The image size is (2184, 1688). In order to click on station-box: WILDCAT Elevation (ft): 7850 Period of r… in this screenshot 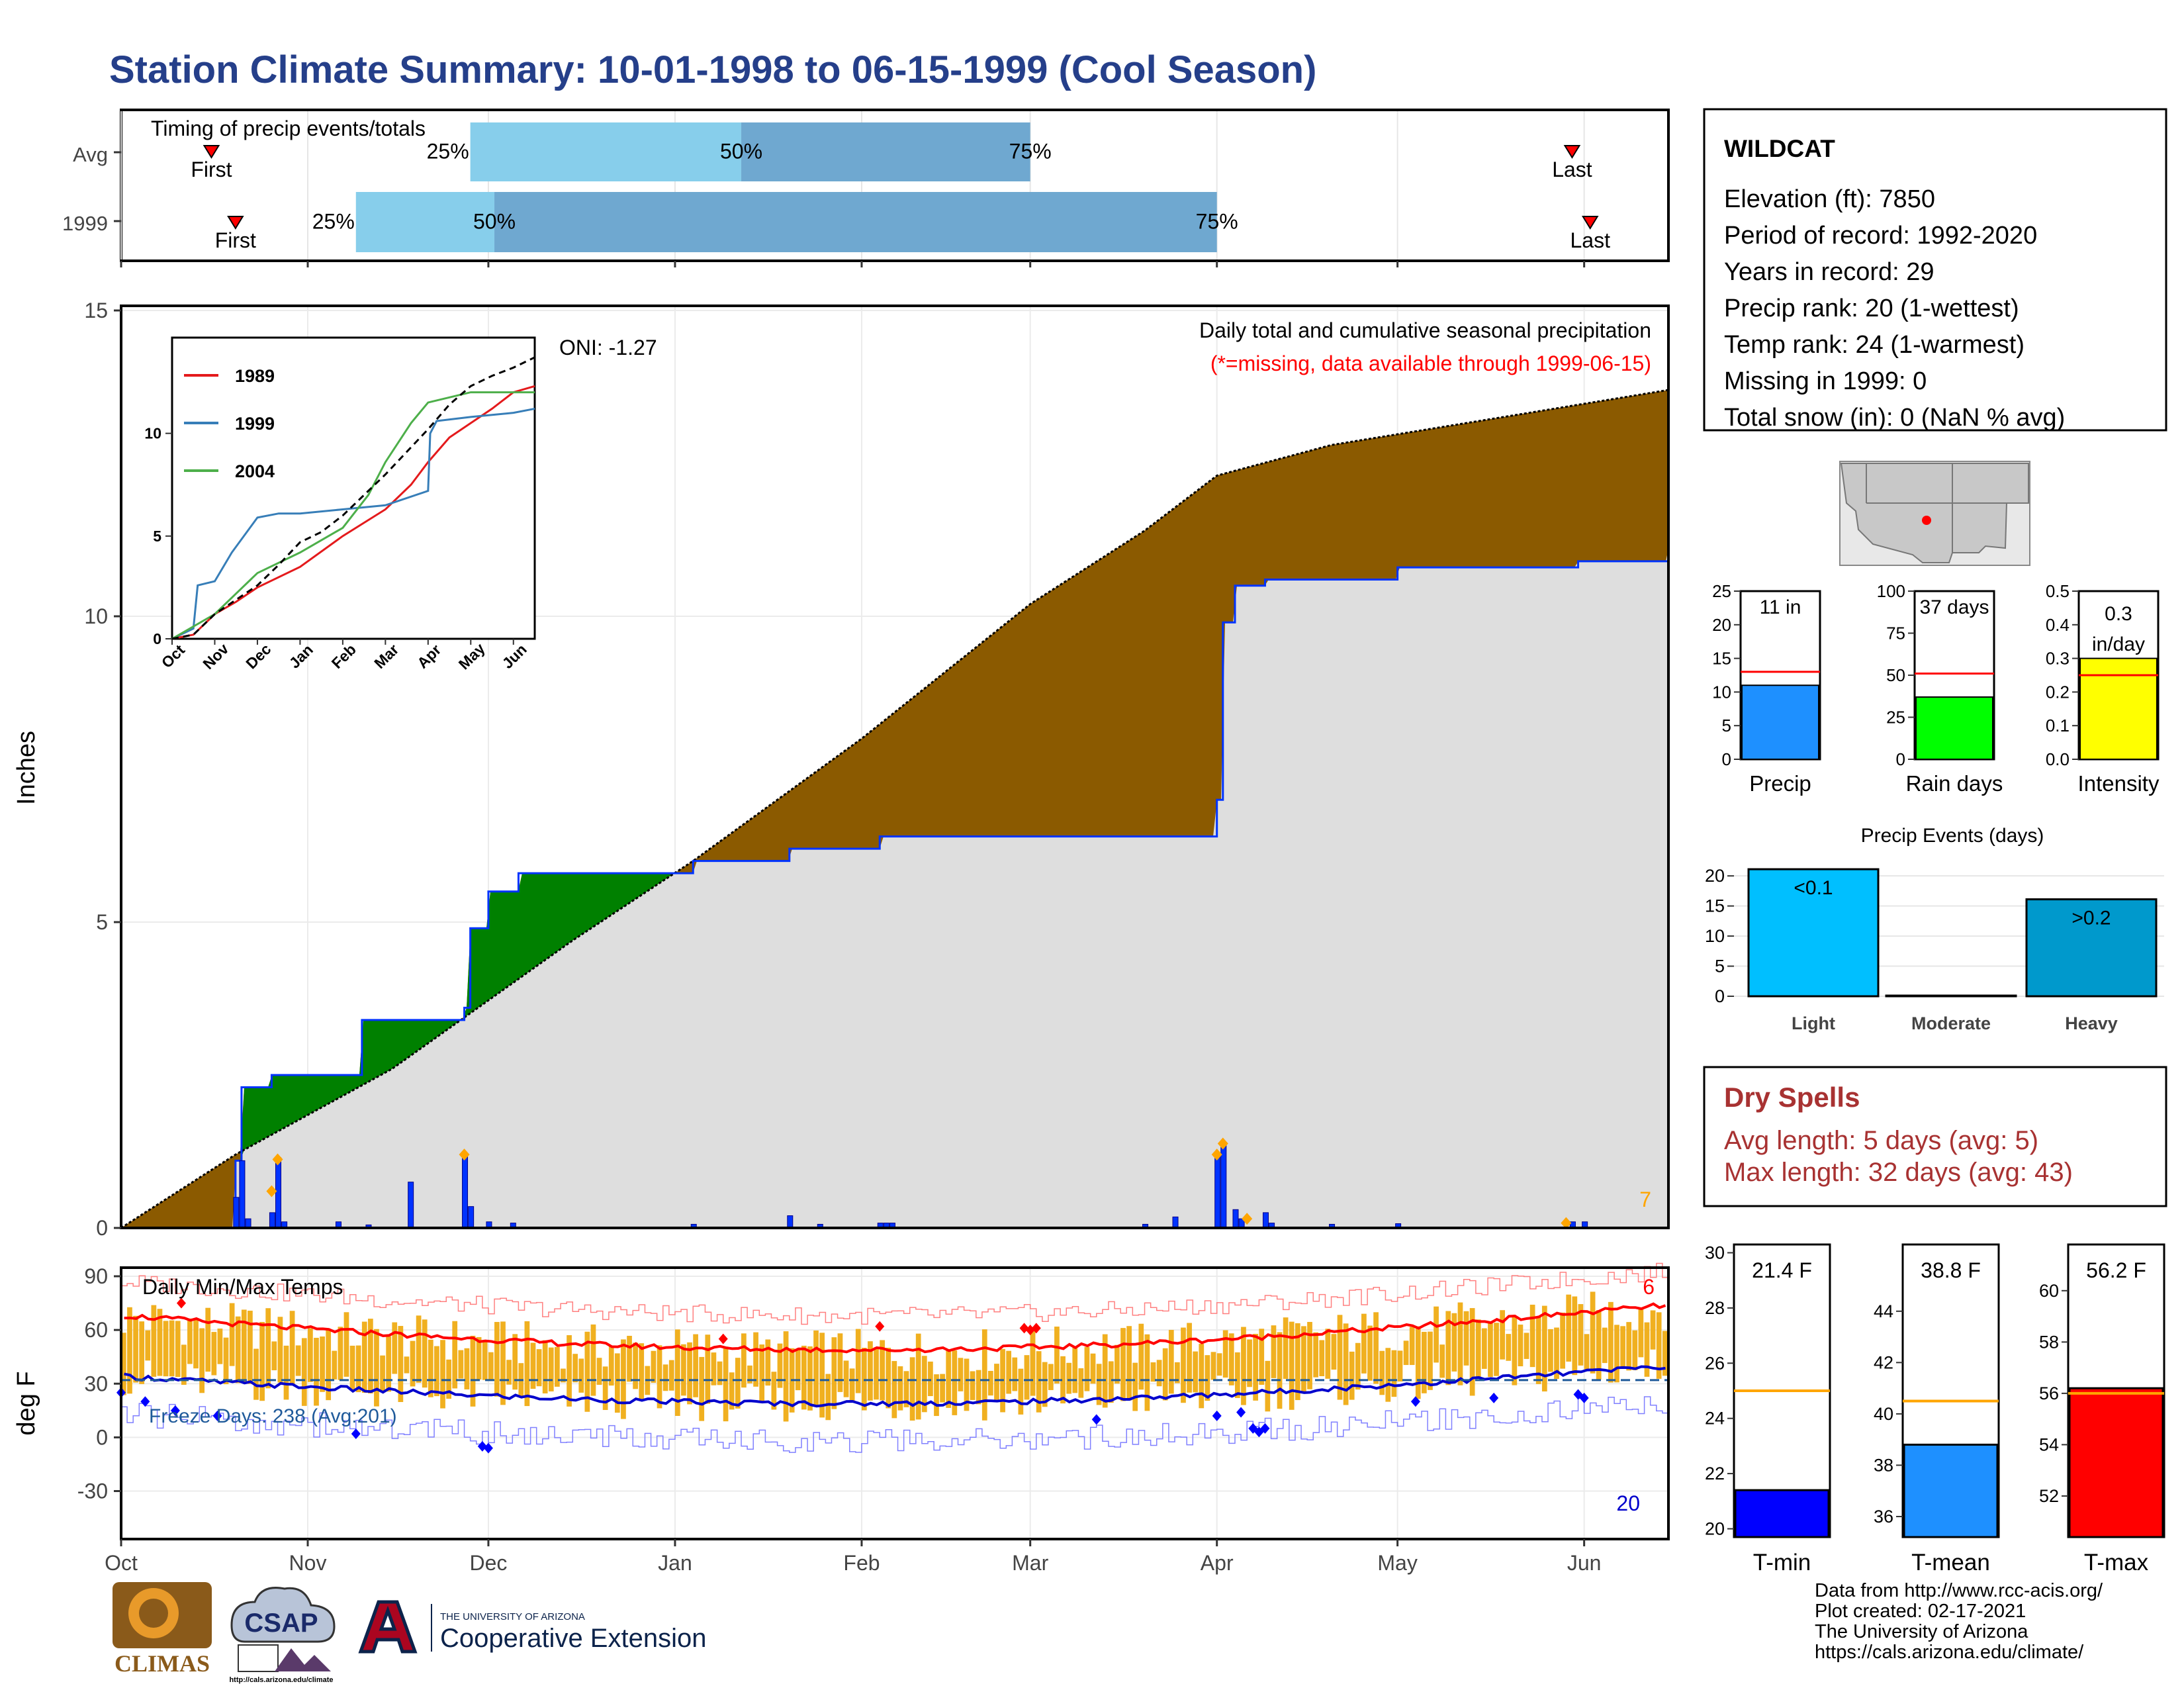, I will do `click(1935, 270)`.